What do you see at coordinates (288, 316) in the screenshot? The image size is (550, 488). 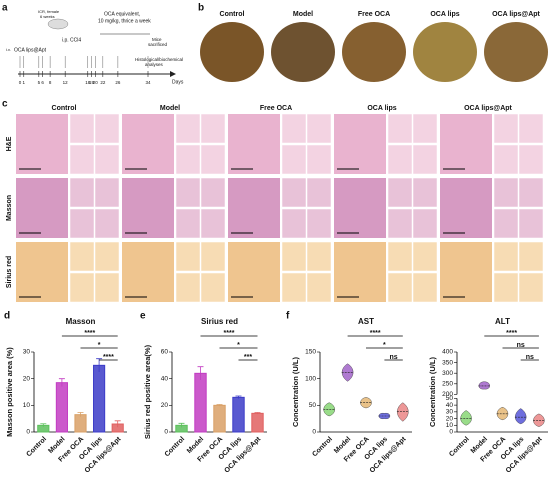 I see `panel-label: f` at bounding box center [288, 316].